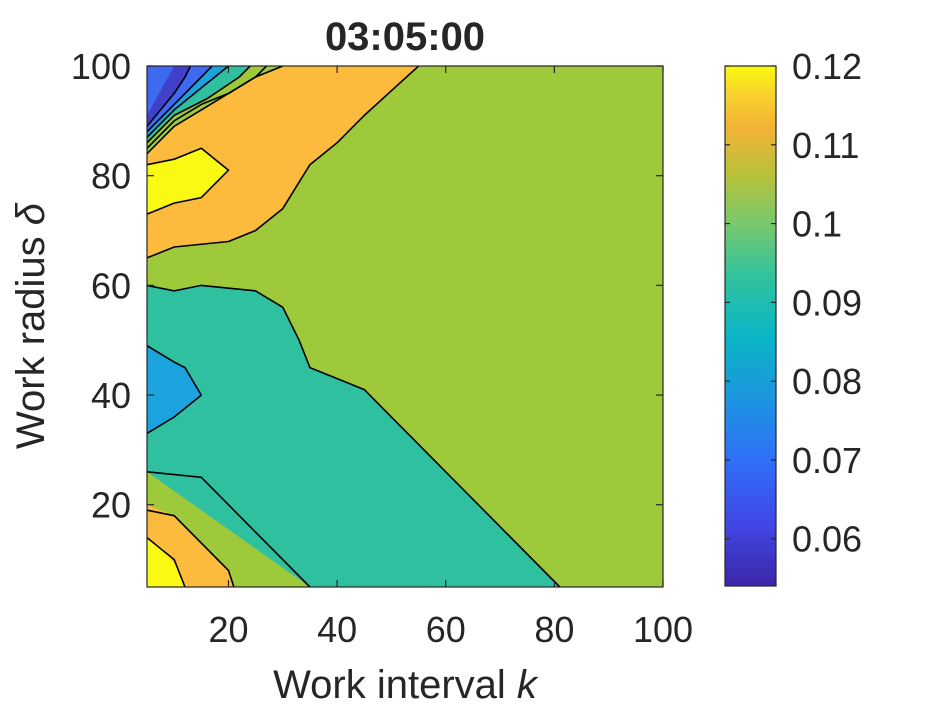  I want to click on colorbar-tick-label: 0.07, so click(827, 460).